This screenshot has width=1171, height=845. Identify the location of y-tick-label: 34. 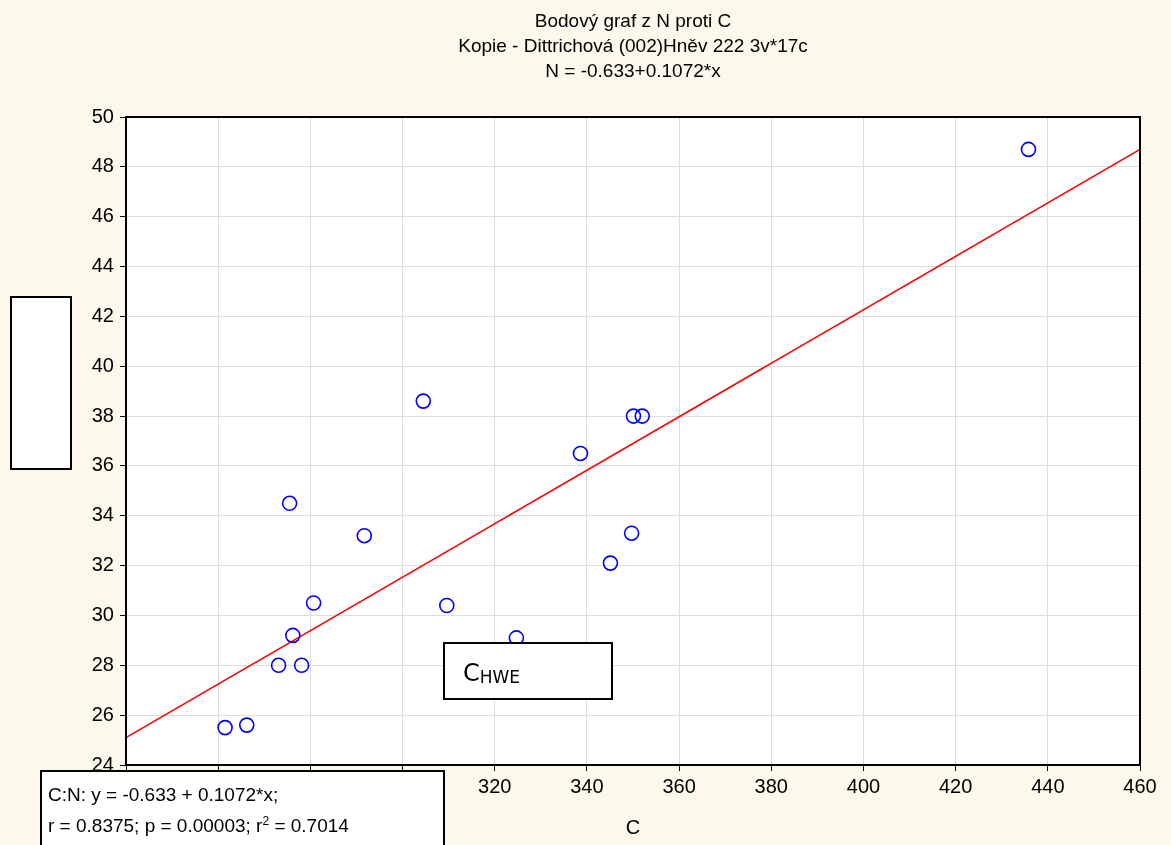
(102, 514).